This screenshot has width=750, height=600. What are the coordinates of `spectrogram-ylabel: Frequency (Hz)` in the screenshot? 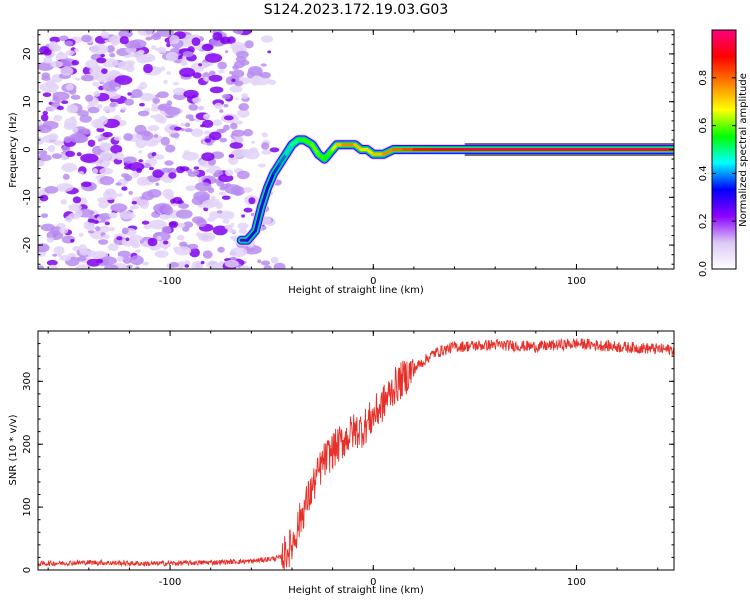 It's located at (13, 150).